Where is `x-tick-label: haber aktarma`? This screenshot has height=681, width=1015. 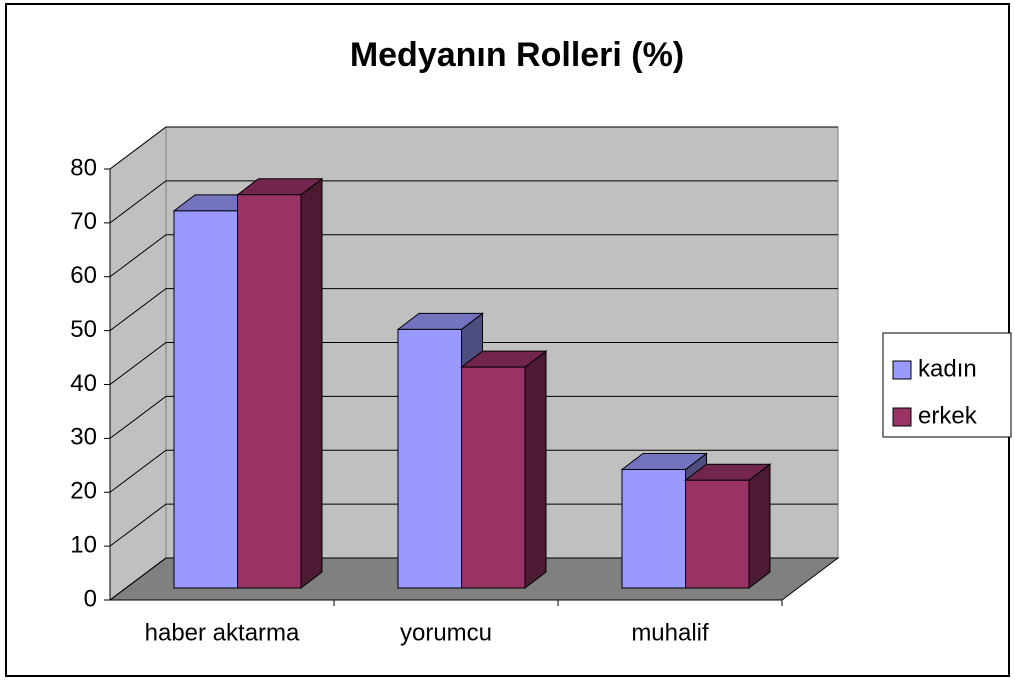 x-tick-label: haber aktarma is located at coordinates (222, 632).